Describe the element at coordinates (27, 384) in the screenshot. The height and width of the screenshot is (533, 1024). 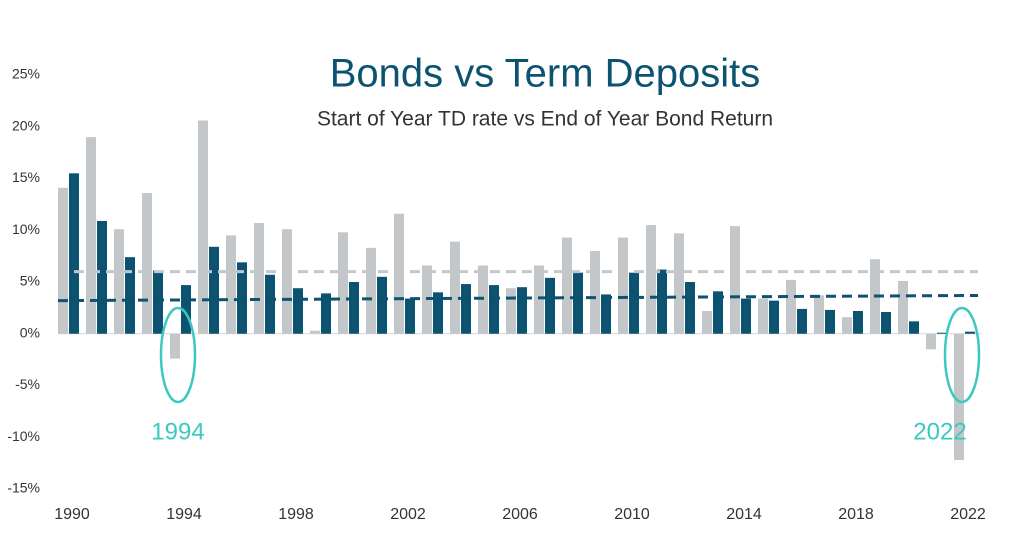
I see `y-tick-label: -5%` at that location.